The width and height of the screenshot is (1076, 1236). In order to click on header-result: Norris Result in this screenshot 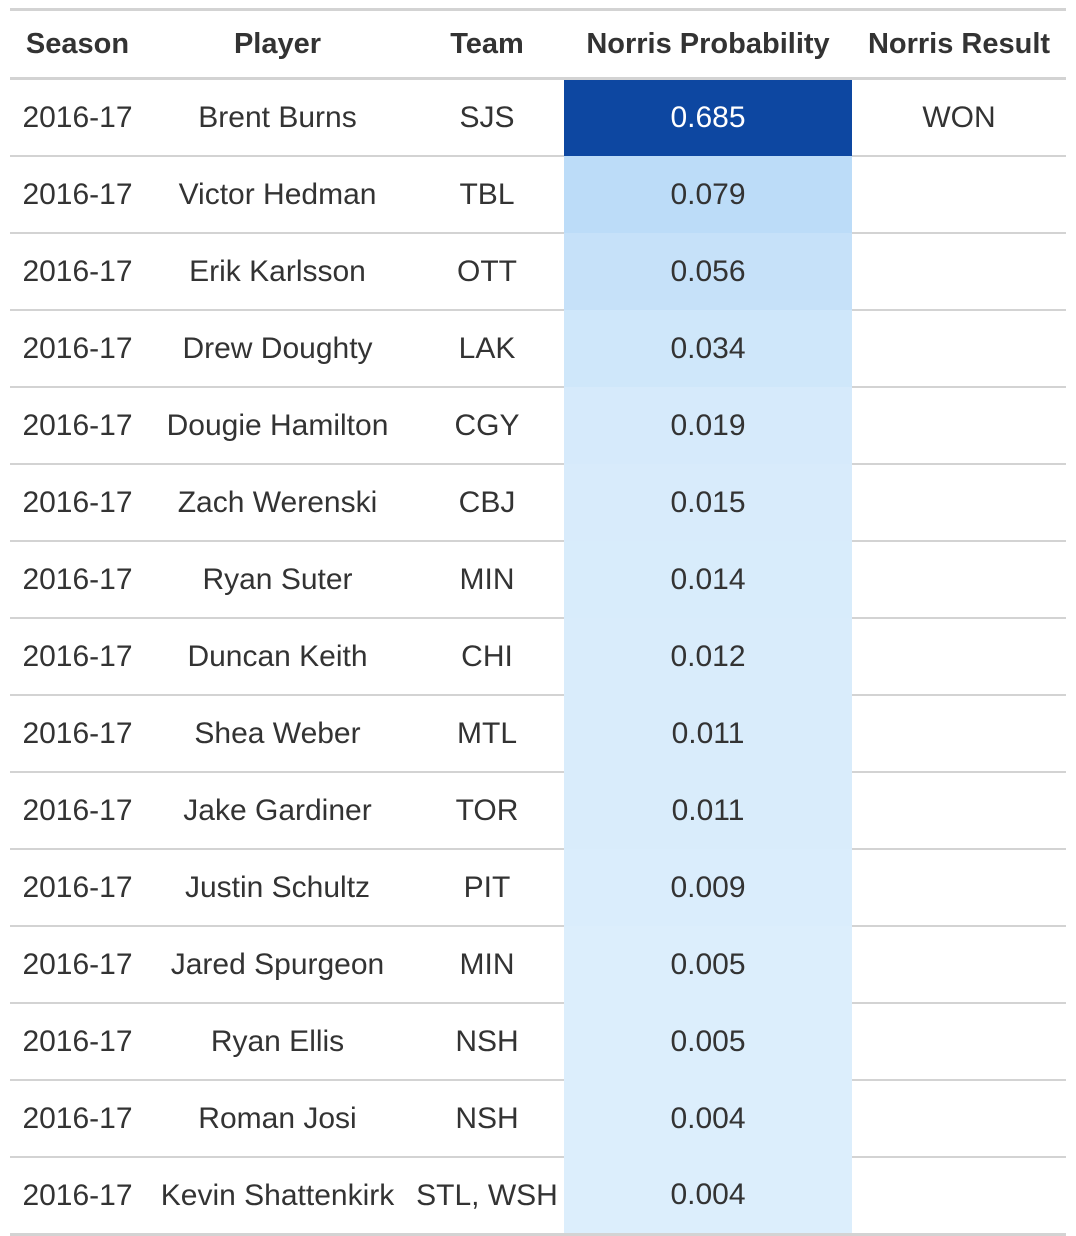, I will do `click(959, 44)`.